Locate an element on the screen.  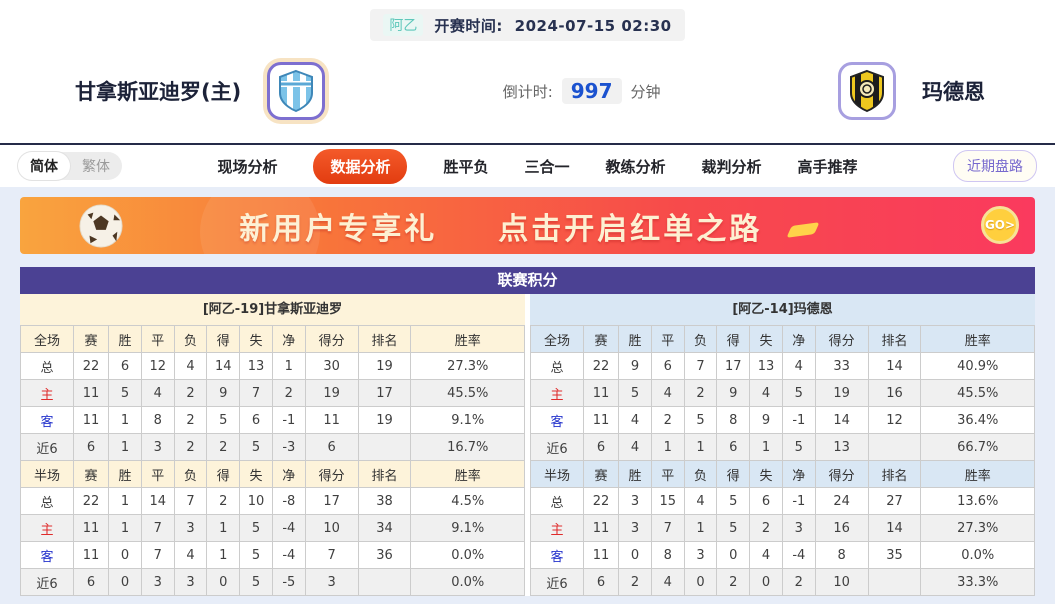
lang-traditional: 繁体 is located at coordinates (96, 167).